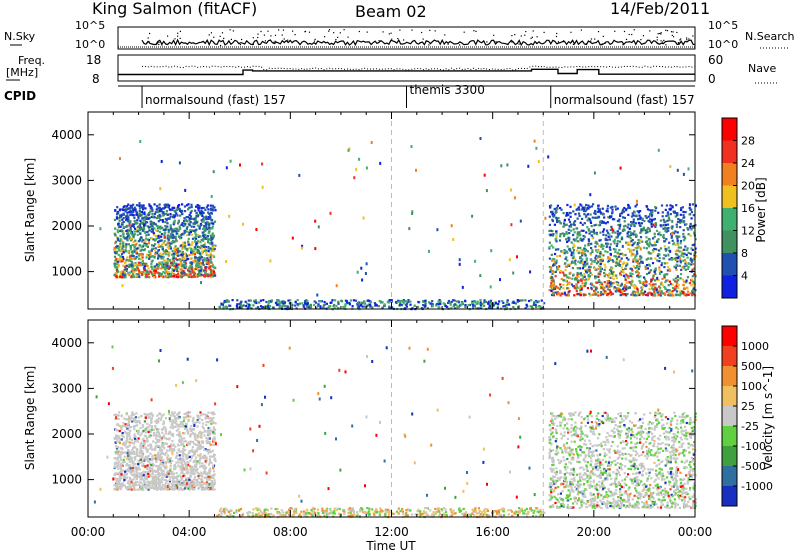 The height and width of the screenshot is (554, 800). I want to click on power-colorbar-label: Power [dB], so click(761, 209).